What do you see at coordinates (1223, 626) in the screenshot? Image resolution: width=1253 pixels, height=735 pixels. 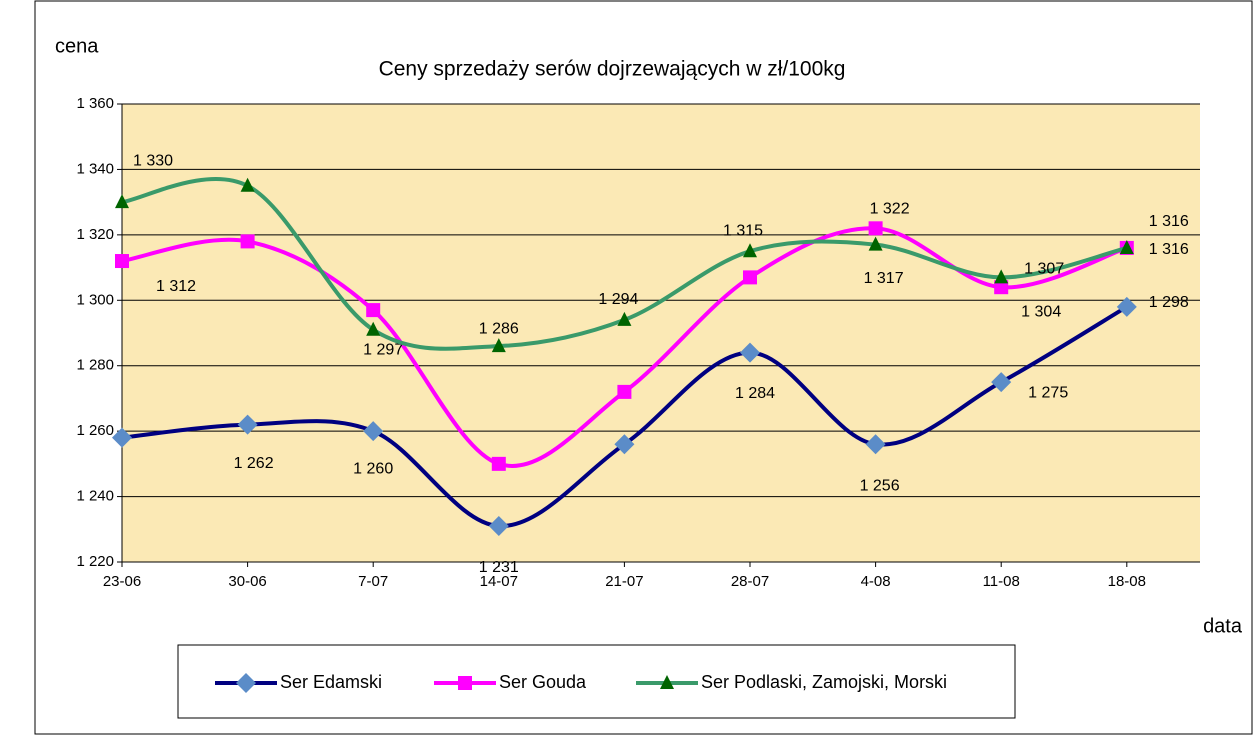 I see `x-axis-label: data` at bounding box center [1223, 626].